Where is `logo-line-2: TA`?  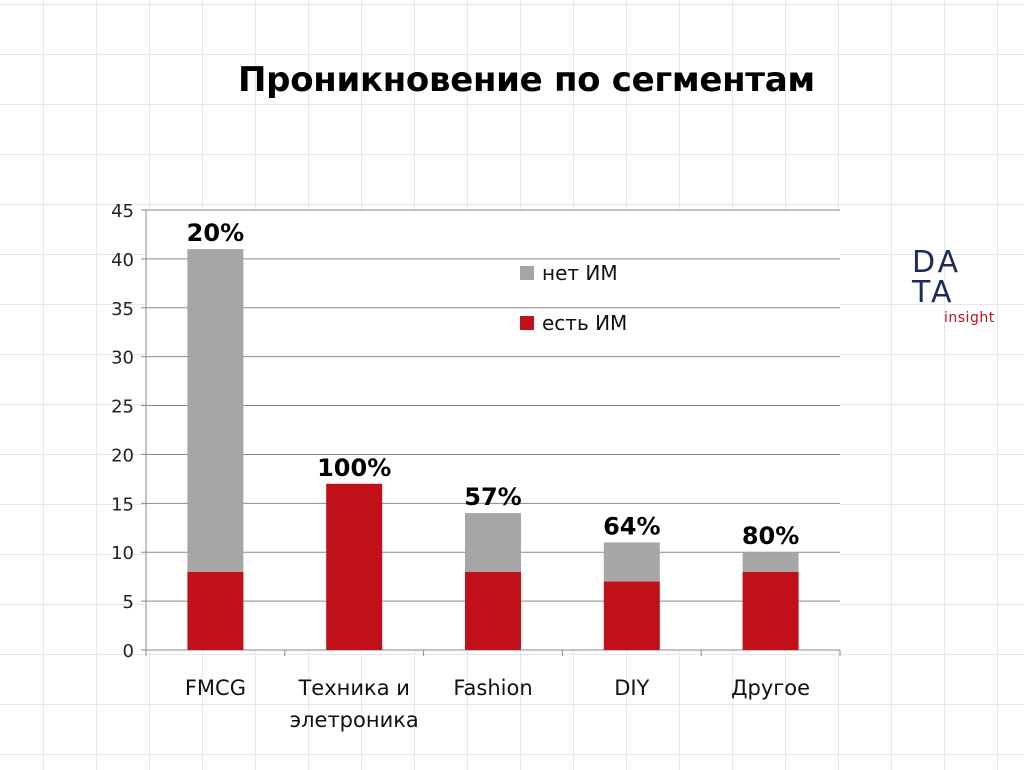 logo-line-2: TA is located at coordinates (933, 292).